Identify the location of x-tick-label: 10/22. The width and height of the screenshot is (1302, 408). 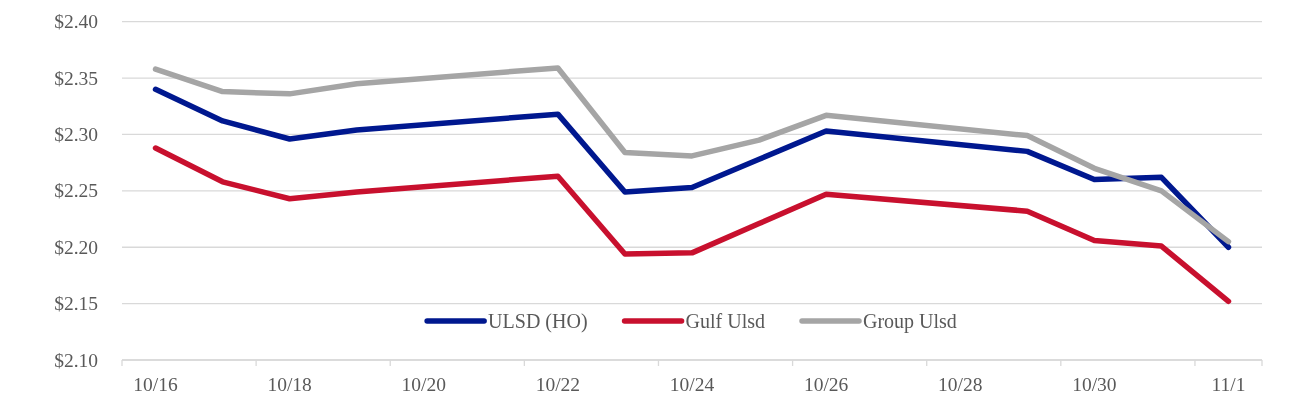
(558, 384).